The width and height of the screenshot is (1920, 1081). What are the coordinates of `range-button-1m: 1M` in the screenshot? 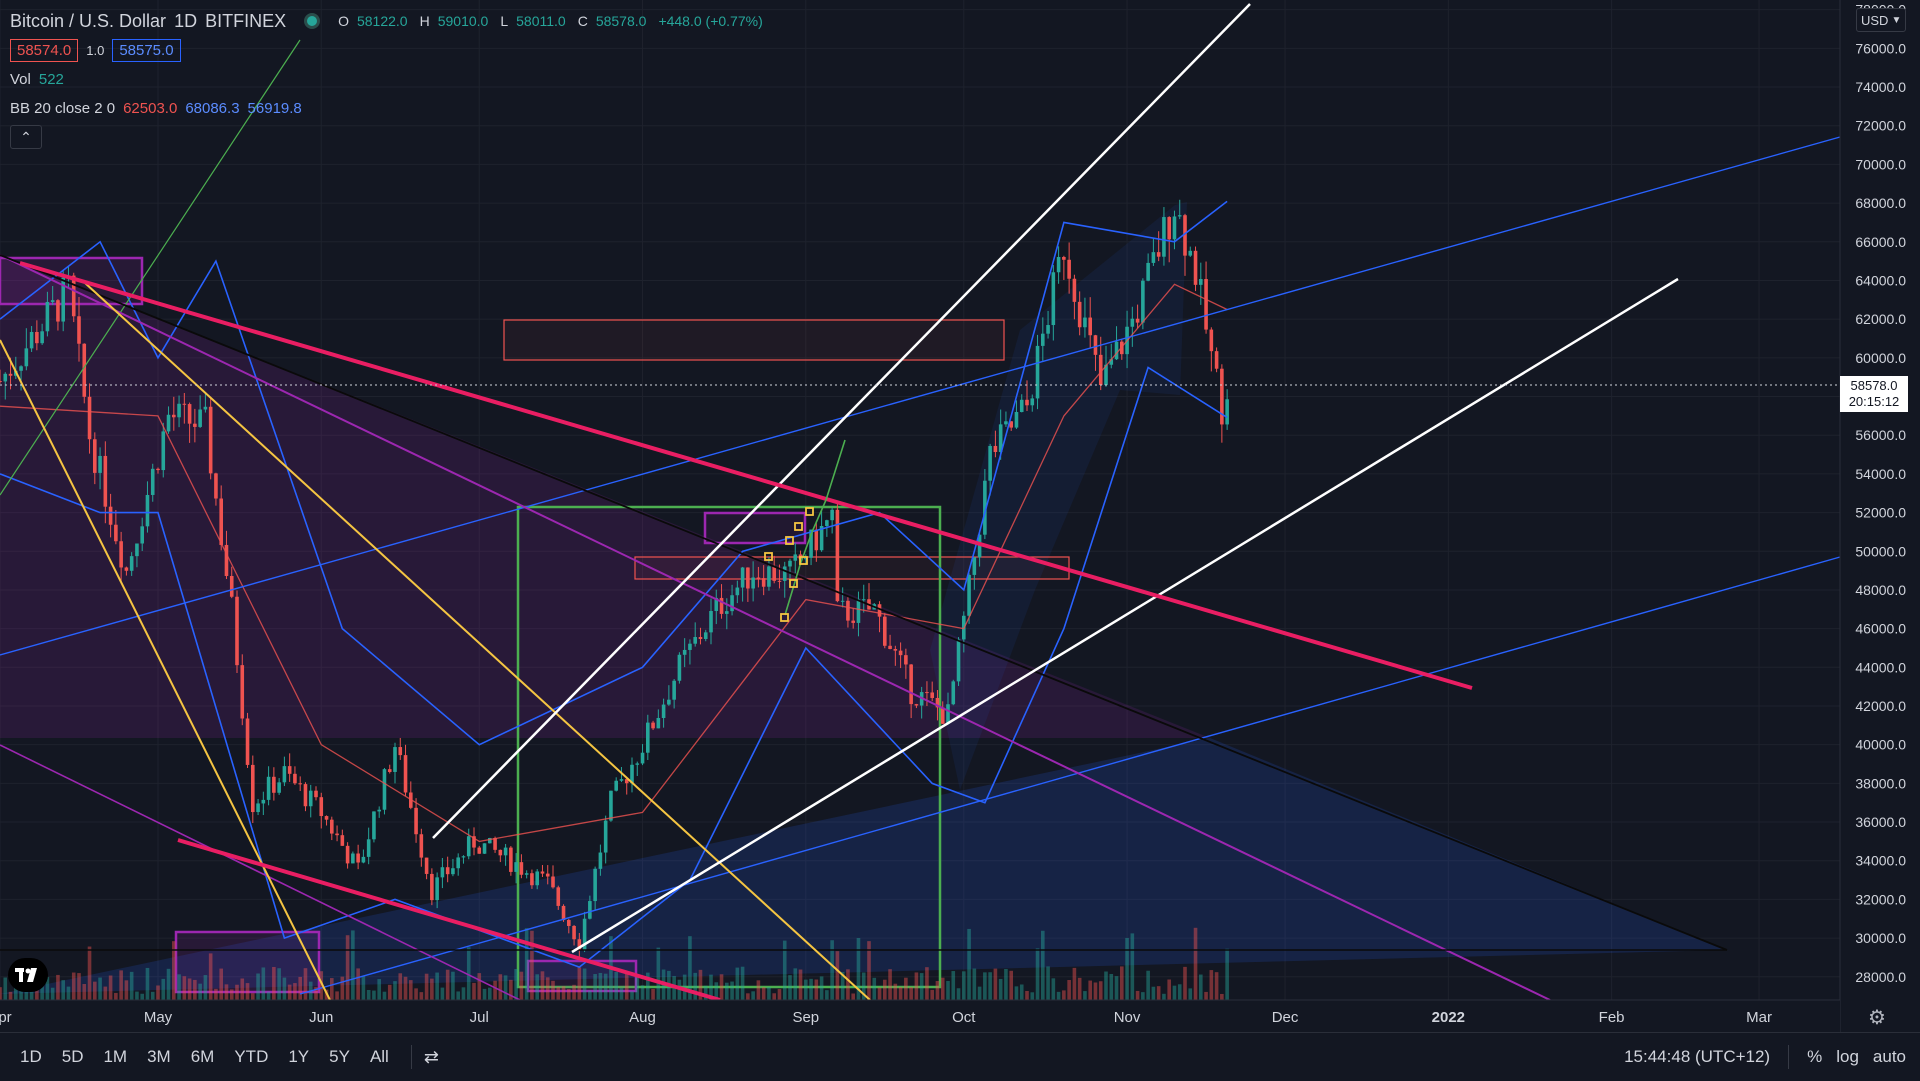 It's located at (115, 1056).